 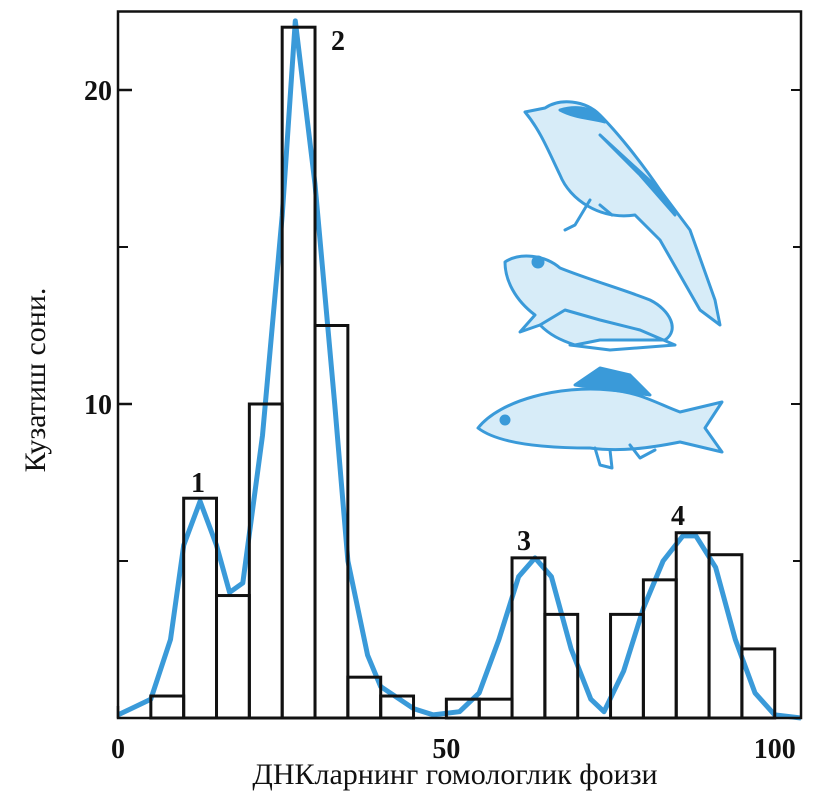 What do you see at coordinates (622, 213) in the screenshot?
I see `bird` at bounding box center [622, 213].